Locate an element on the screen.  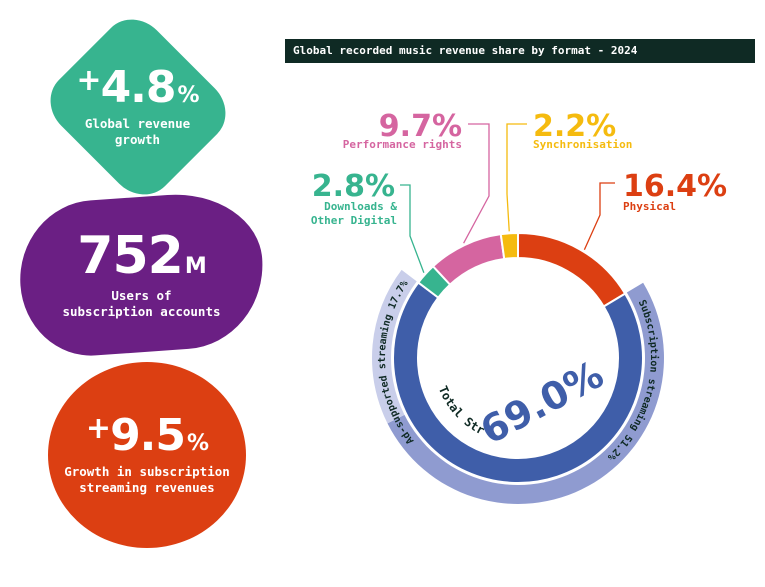
slice-label: Other Digital is located at coordinates (354, 220).